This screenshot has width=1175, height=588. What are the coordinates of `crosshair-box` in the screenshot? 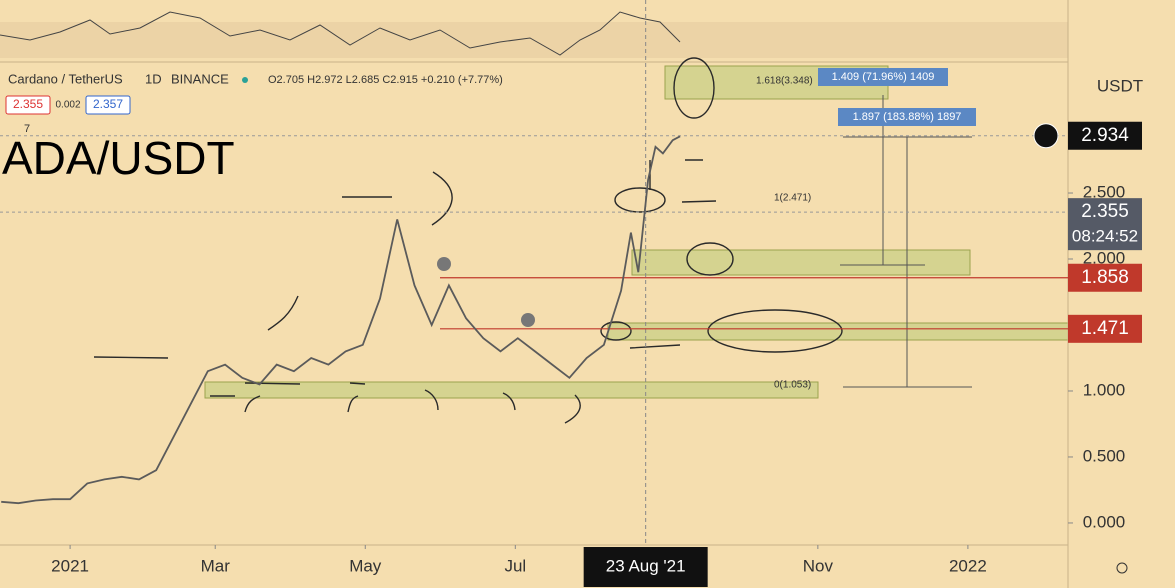 It's located at (645, 567).